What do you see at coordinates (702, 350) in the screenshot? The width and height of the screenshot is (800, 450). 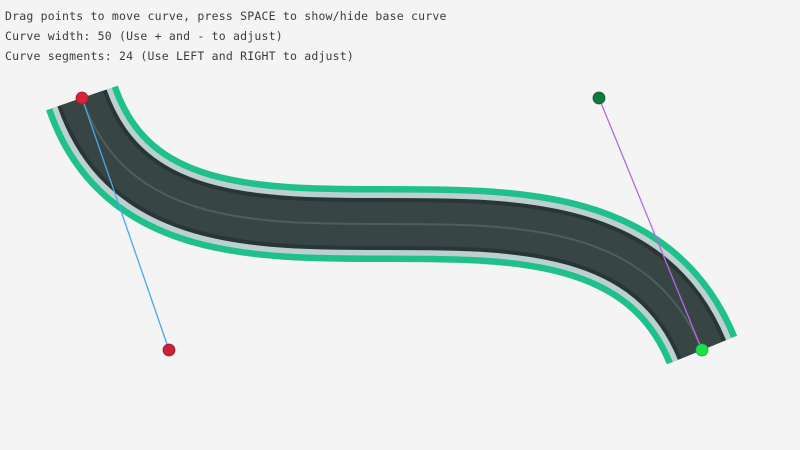 I see `end-point-handle` at bounding box center [702, 350].